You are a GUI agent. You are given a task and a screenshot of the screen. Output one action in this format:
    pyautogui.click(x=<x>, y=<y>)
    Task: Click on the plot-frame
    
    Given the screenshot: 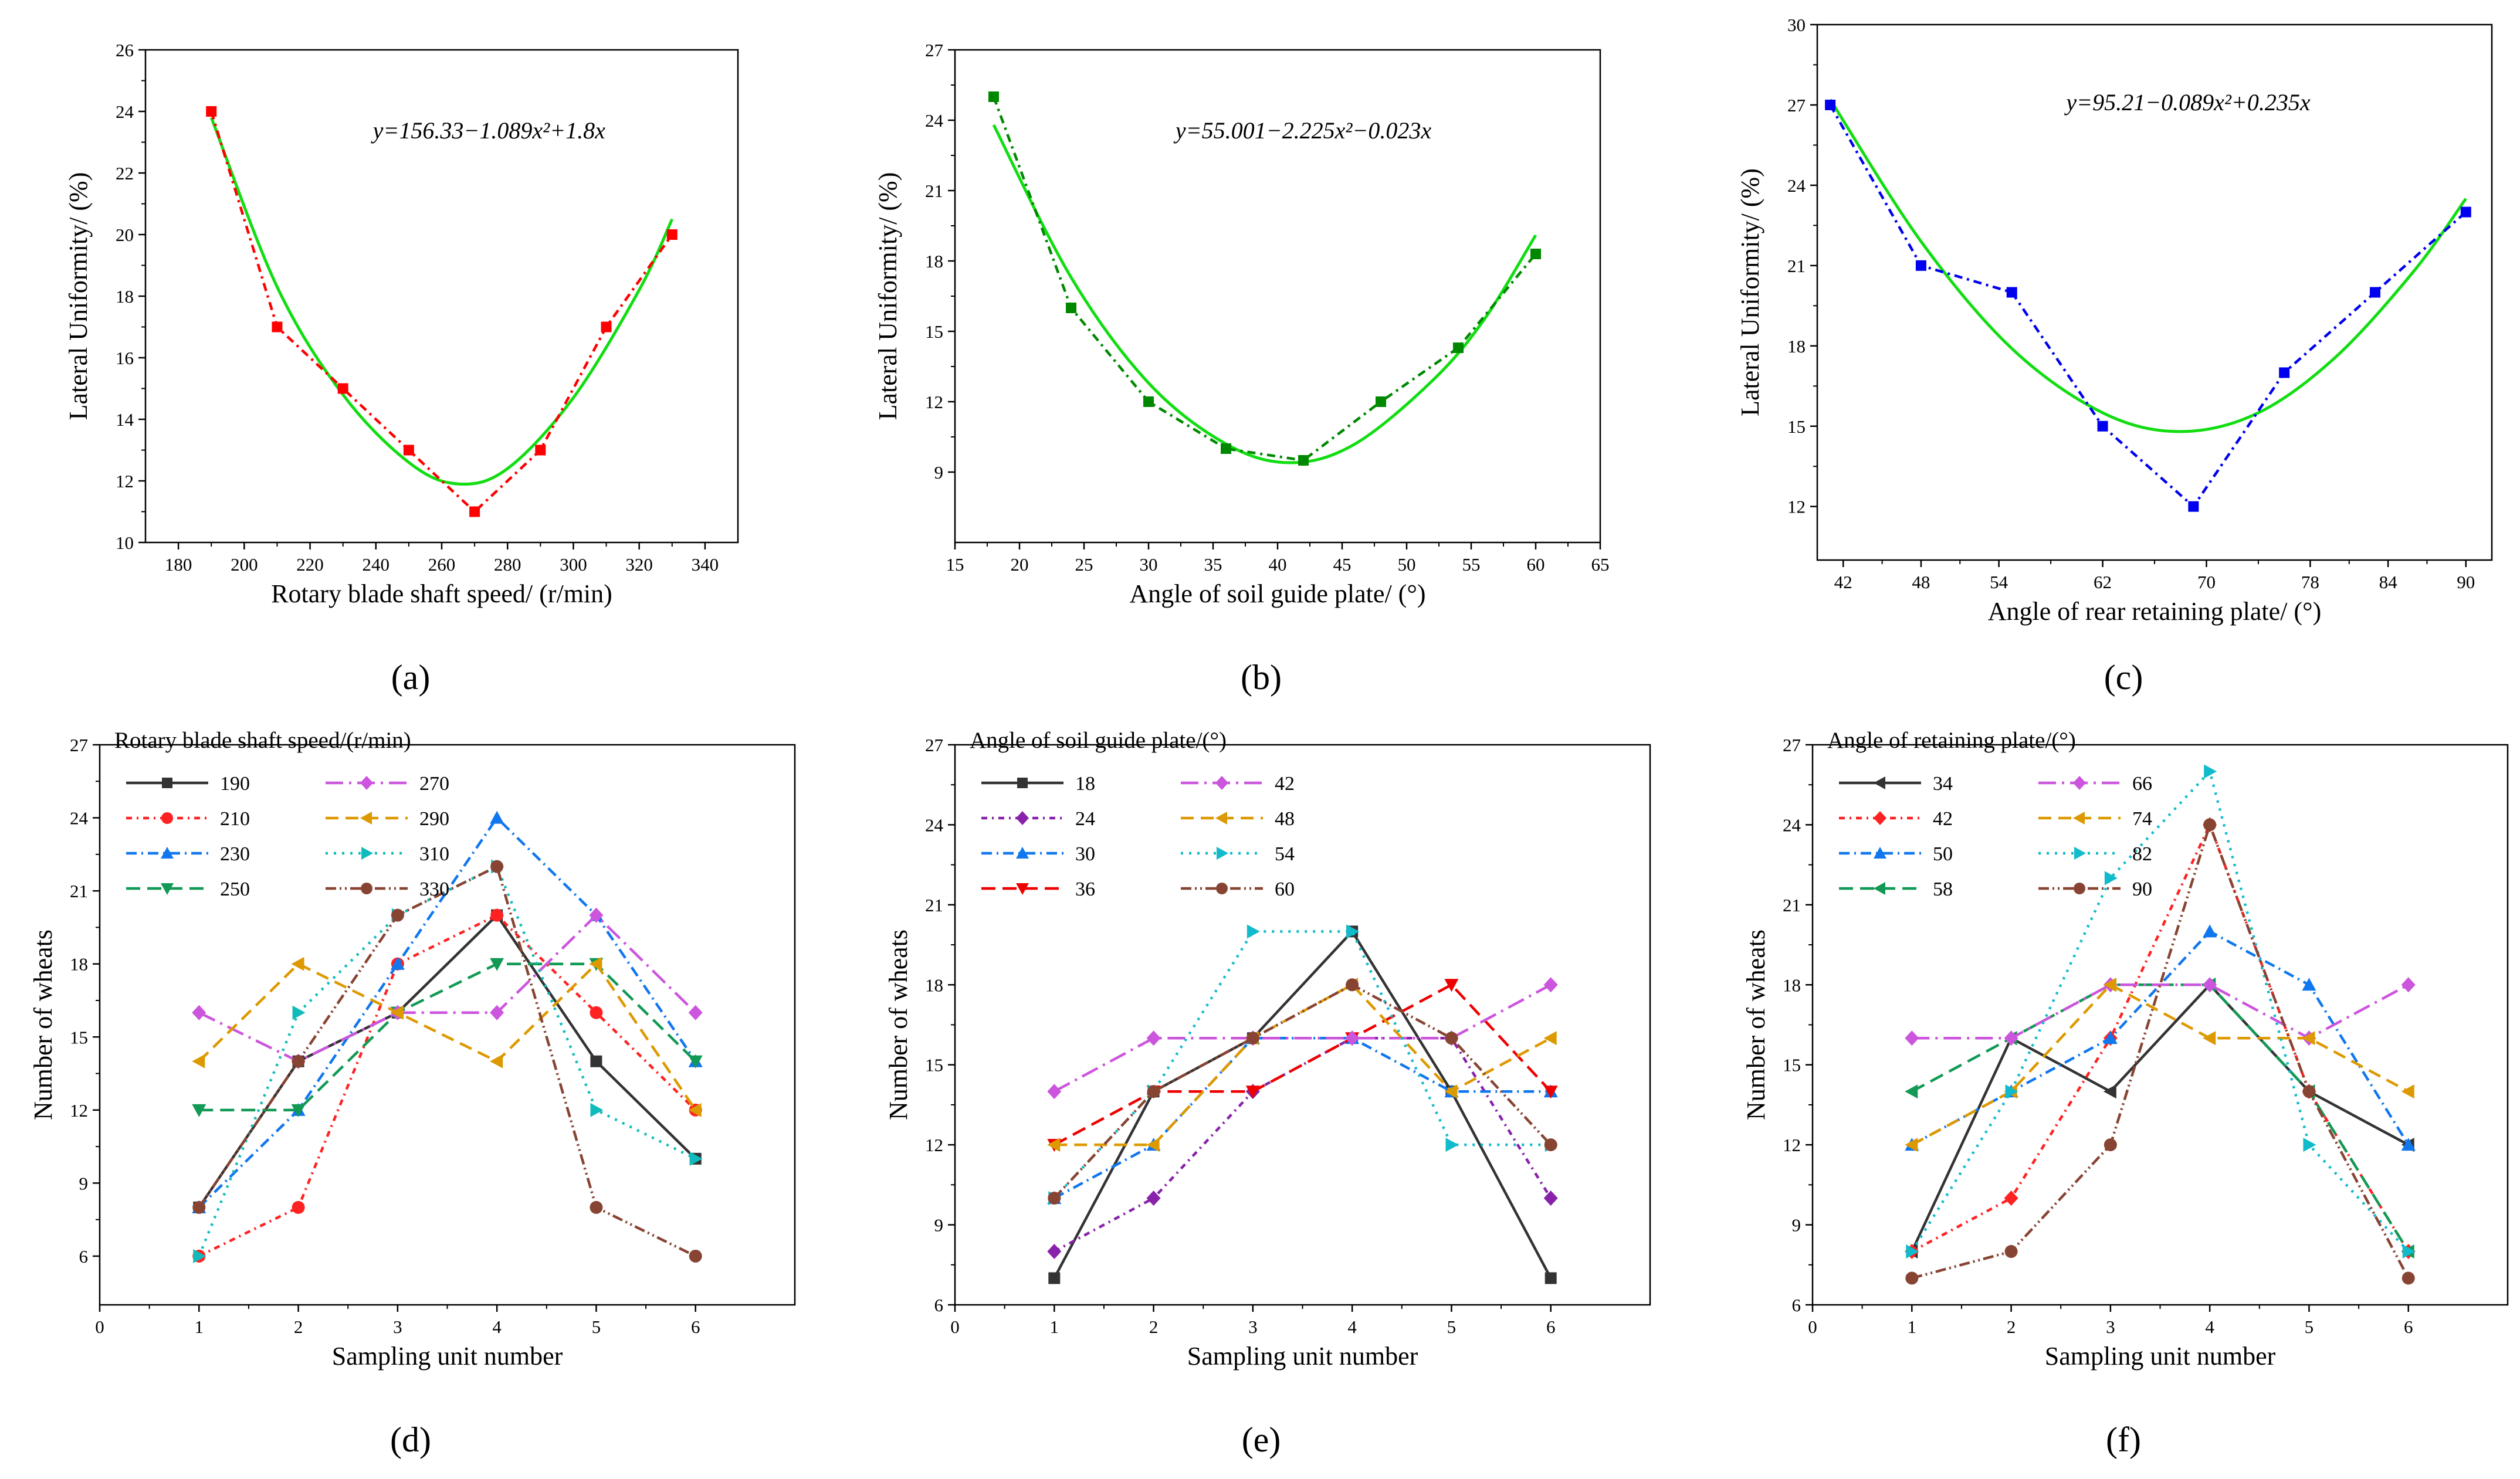 What is the action you would take?
    pyautogui.click(x=1302, y=1025)
    